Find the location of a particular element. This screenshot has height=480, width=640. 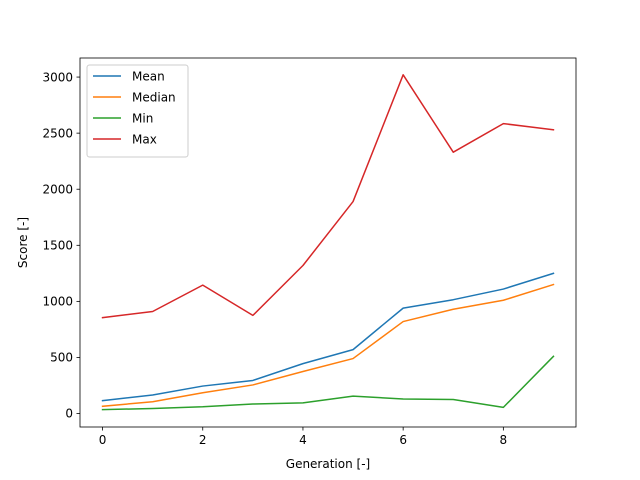

x-tick-label: 4 is located at coordinates (303, 440).